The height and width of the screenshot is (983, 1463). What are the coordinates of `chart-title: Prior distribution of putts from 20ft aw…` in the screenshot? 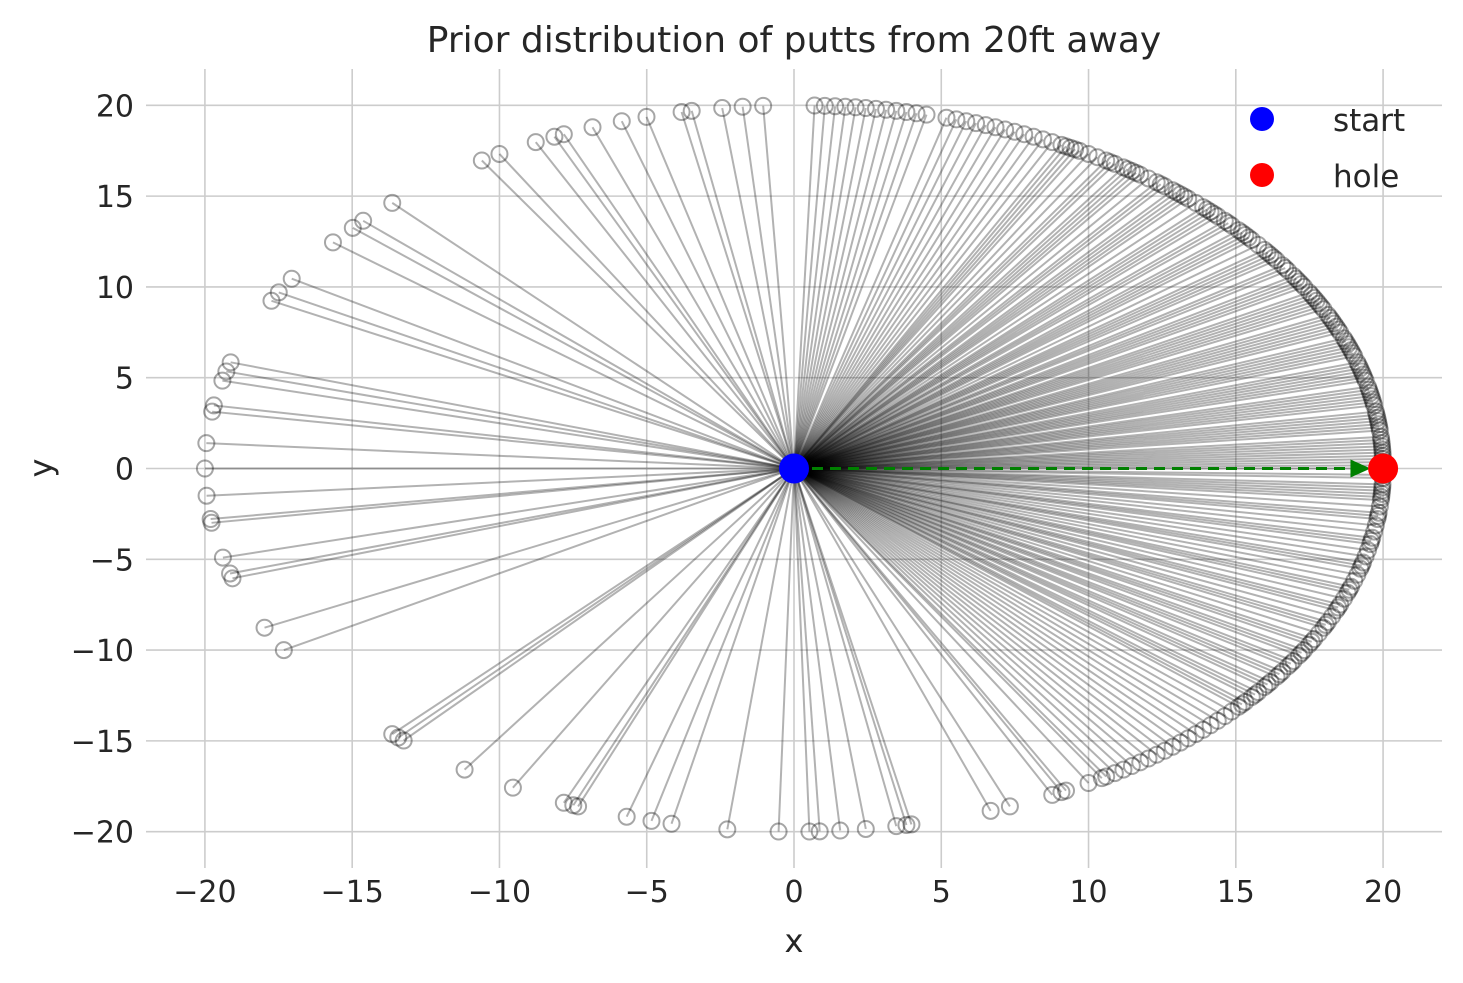 It's located at (794, 40).